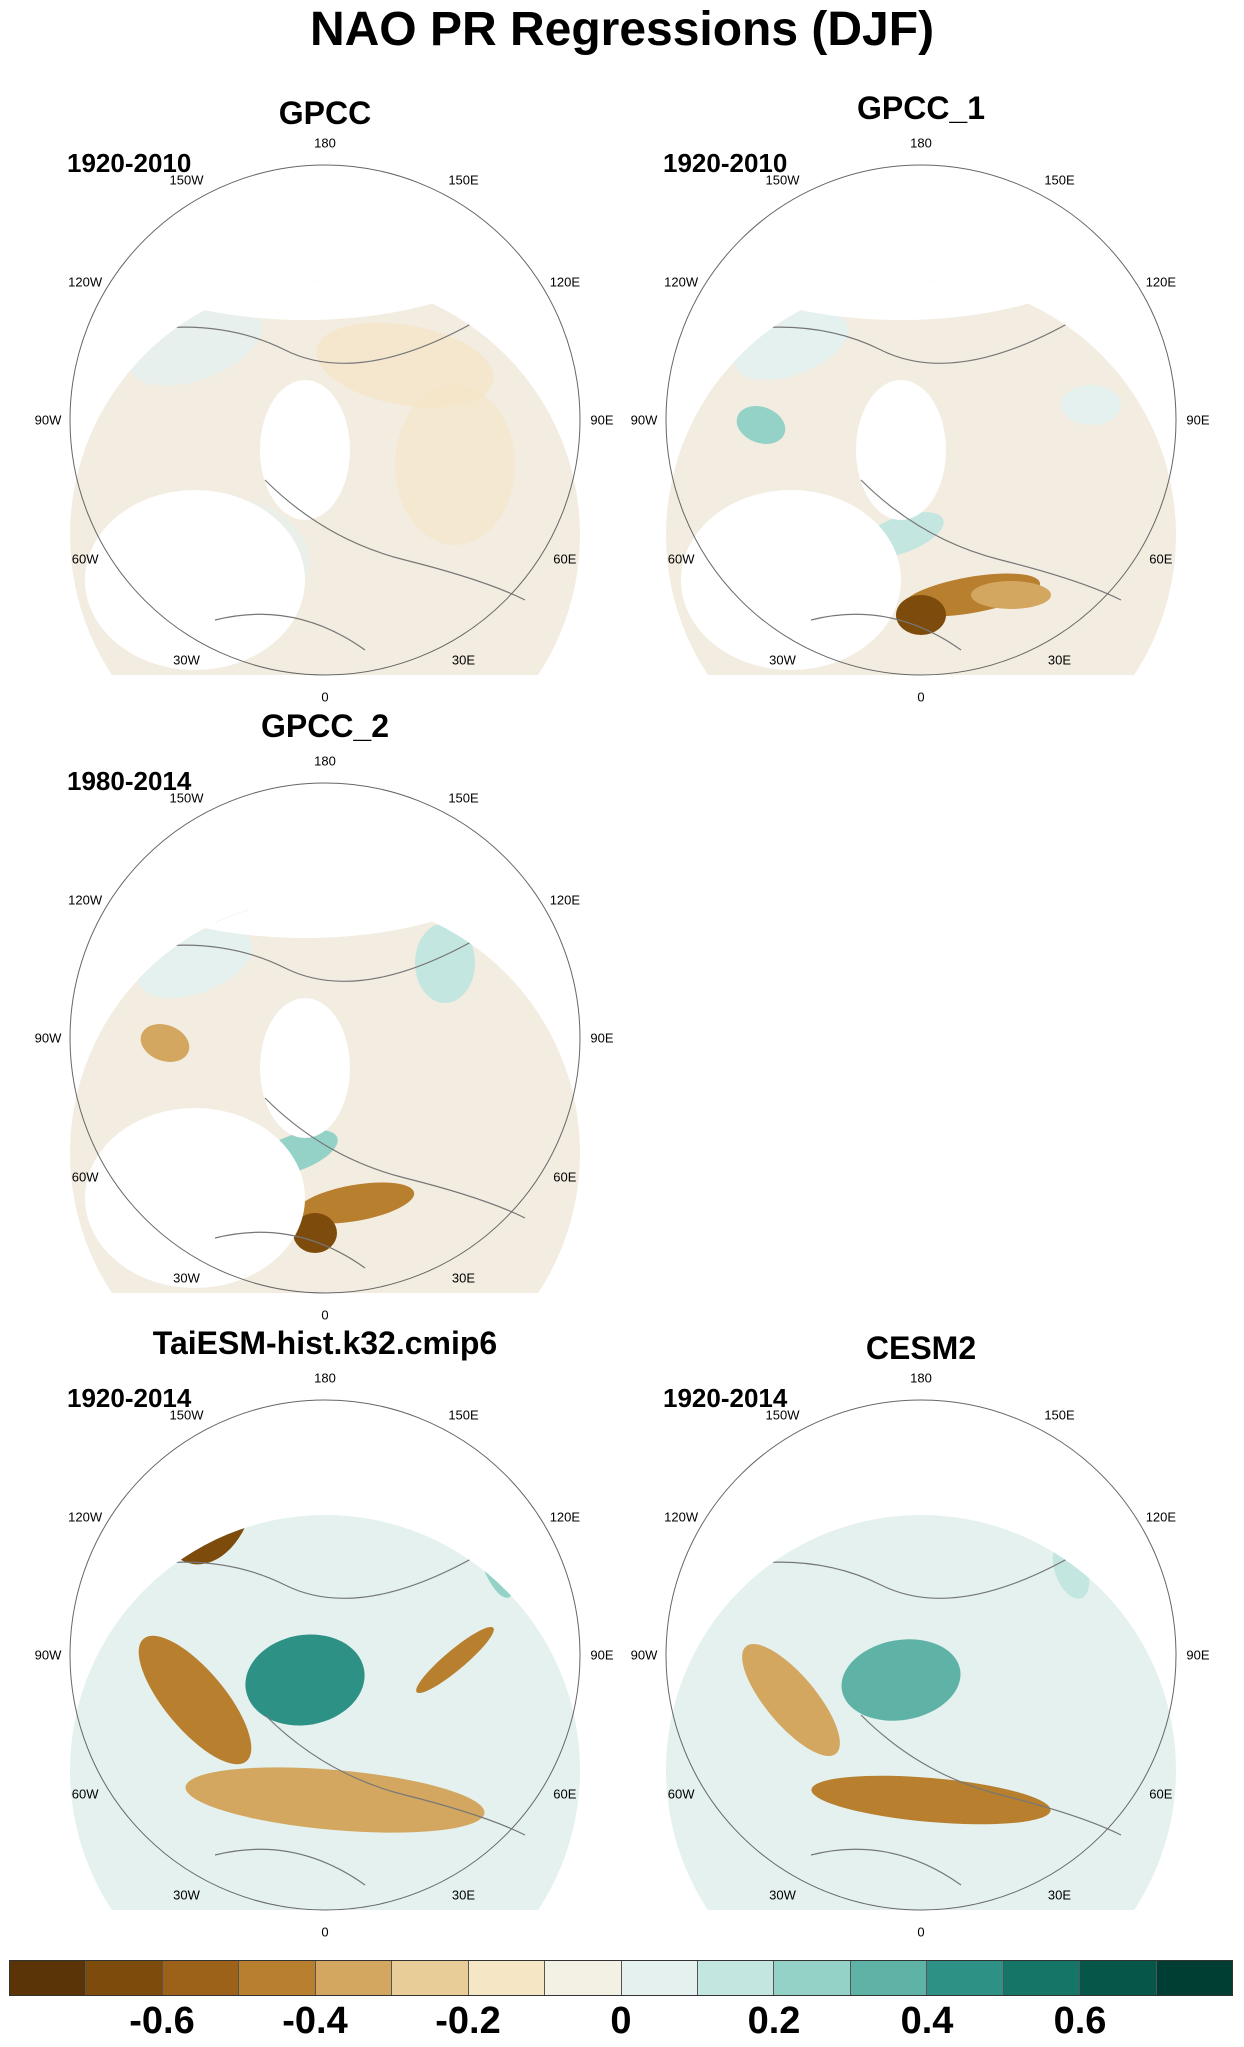 The image size is (1244, 2047). I want to click on panel-title: TaiESM-hist.k32.cmip6, so click(325, 1343).